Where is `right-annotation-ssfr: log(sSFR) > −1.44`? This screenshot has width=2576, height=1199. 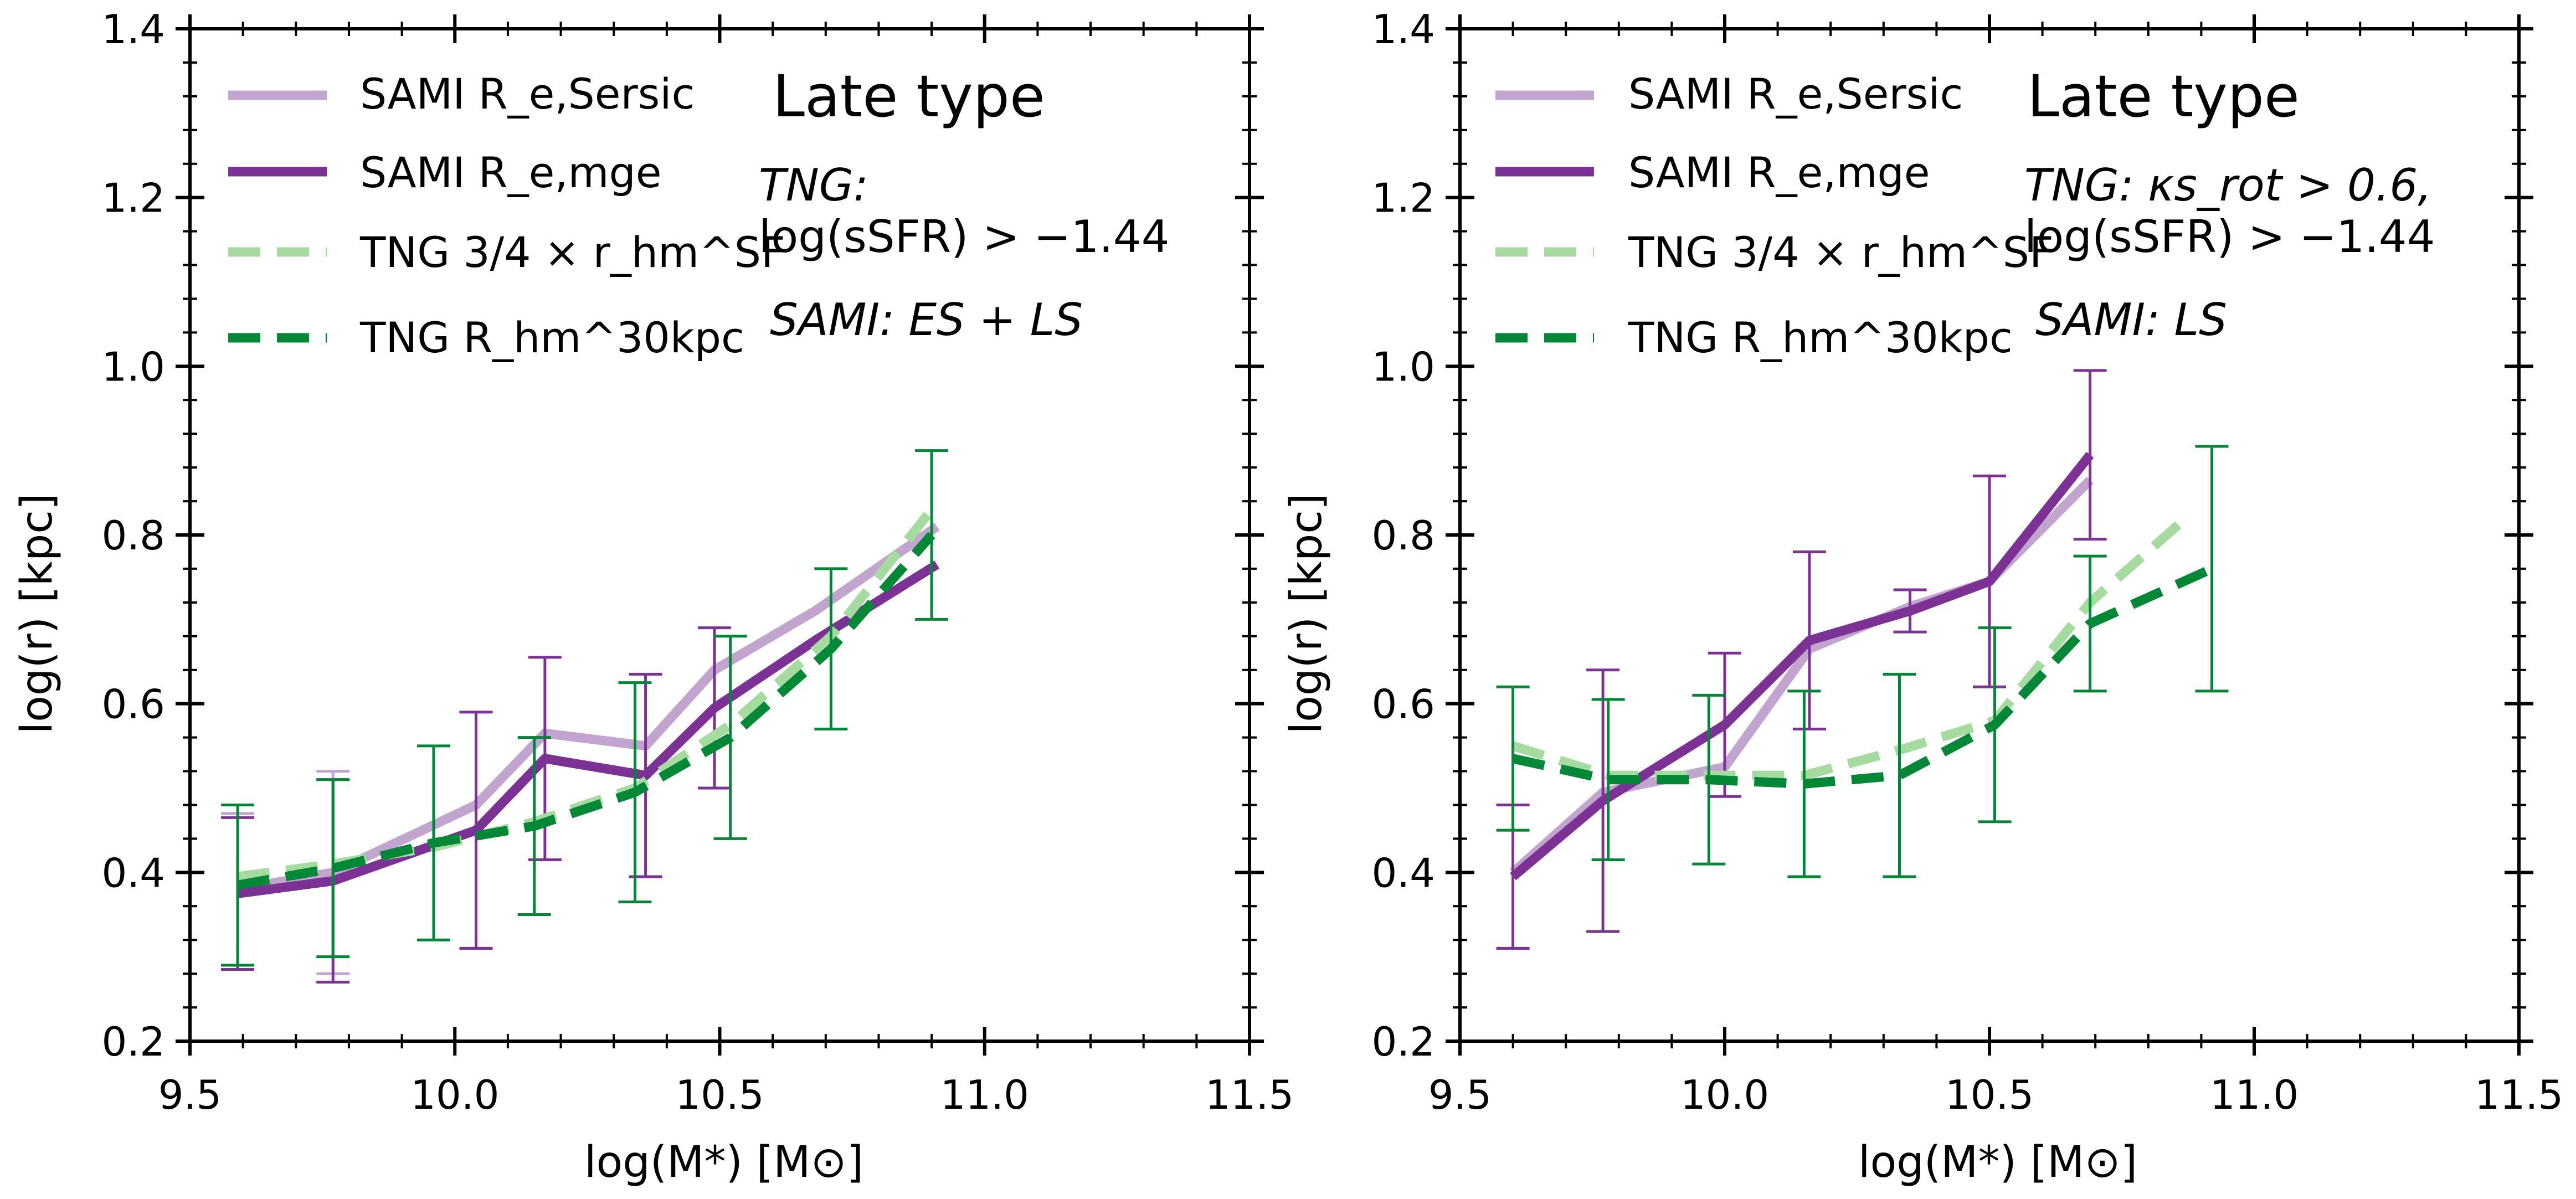 right-annotation-ssfr: log(sSFR) > −1.44 is located at coordinates (2229, 237).